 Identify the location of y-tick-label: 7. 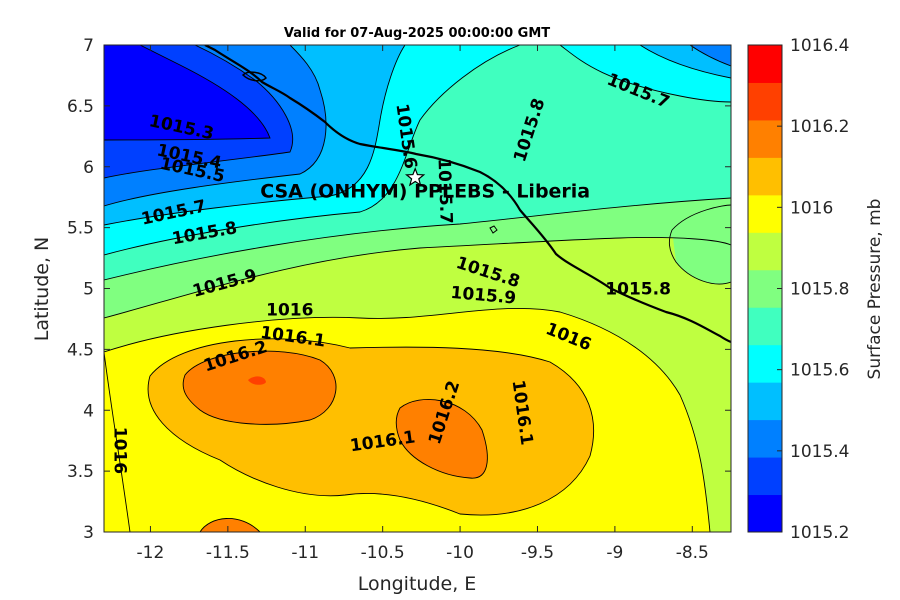
(88, 46).